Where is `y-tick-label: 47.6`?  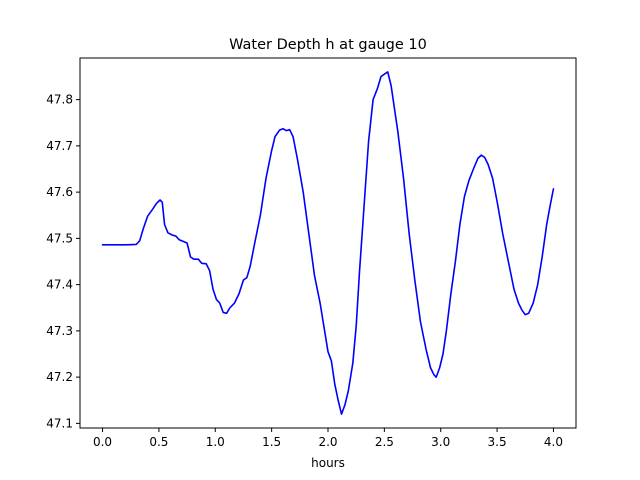 y-tick-label: 47.6 is located at coordinates (59, 192).